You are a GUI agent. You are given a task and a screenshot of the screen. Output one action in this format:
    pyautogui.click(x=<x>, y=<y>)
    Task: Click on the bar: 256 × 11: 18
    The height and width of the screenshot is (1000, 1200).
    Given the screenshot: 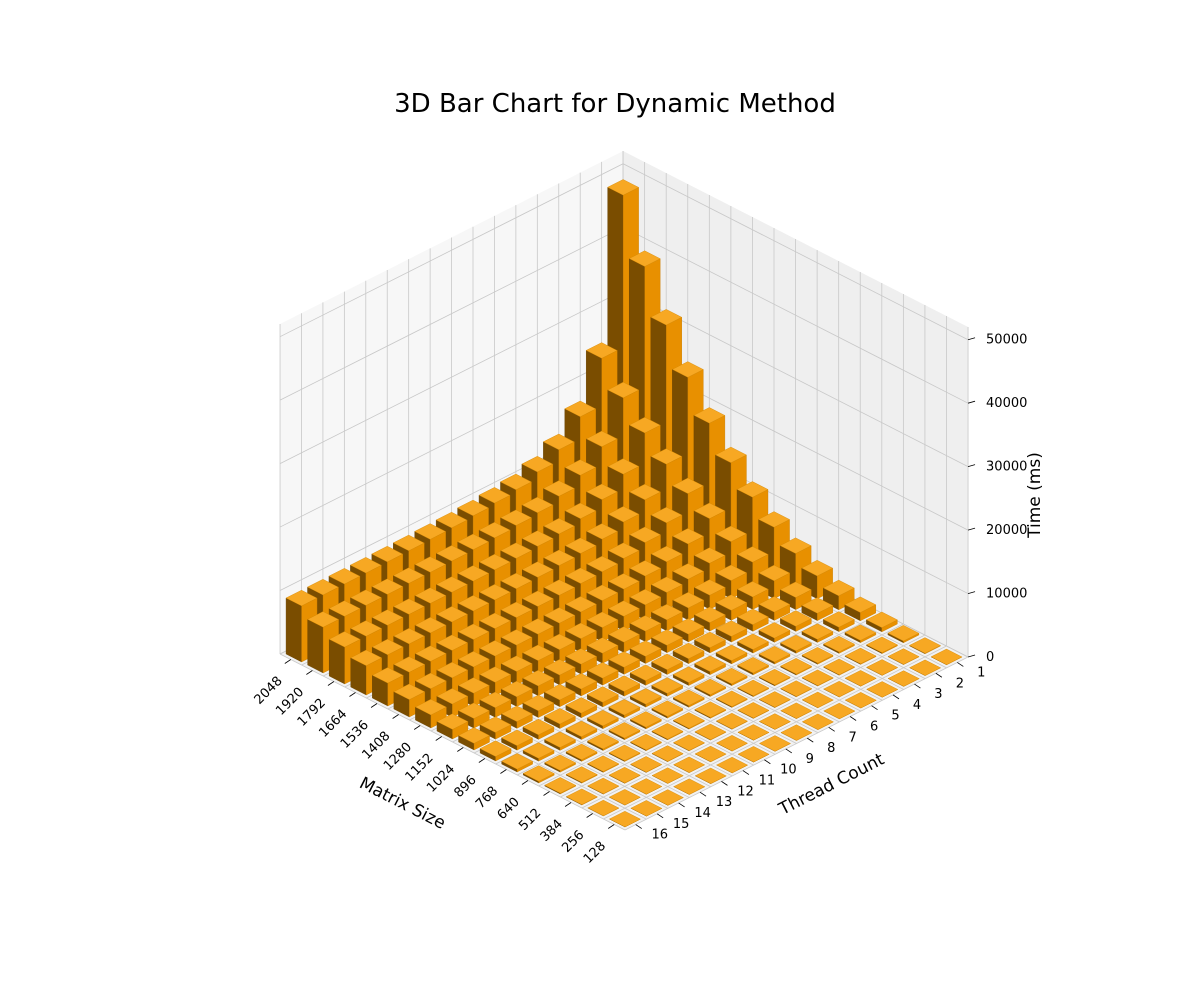 What is the action you would take?
    pyautogui.click(x=710, y=754)
    